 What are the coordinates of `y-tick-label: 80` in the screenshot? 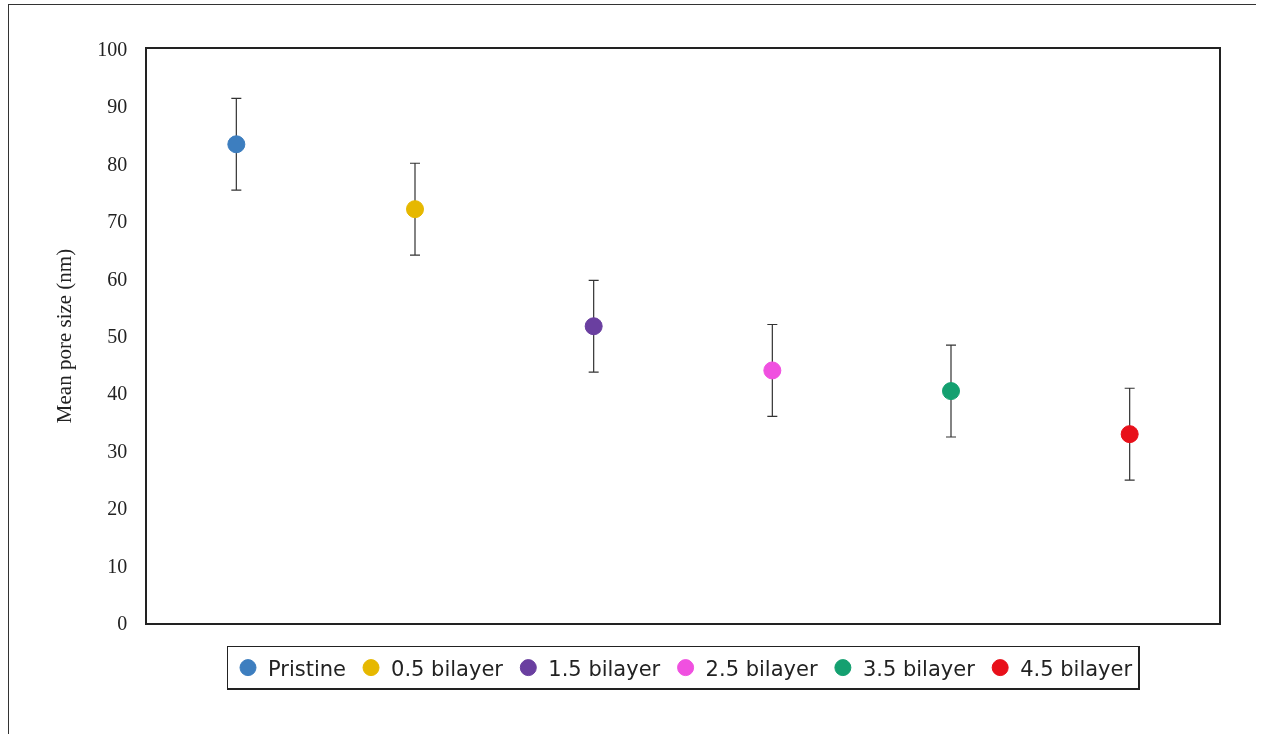 It's located at (117, 163).